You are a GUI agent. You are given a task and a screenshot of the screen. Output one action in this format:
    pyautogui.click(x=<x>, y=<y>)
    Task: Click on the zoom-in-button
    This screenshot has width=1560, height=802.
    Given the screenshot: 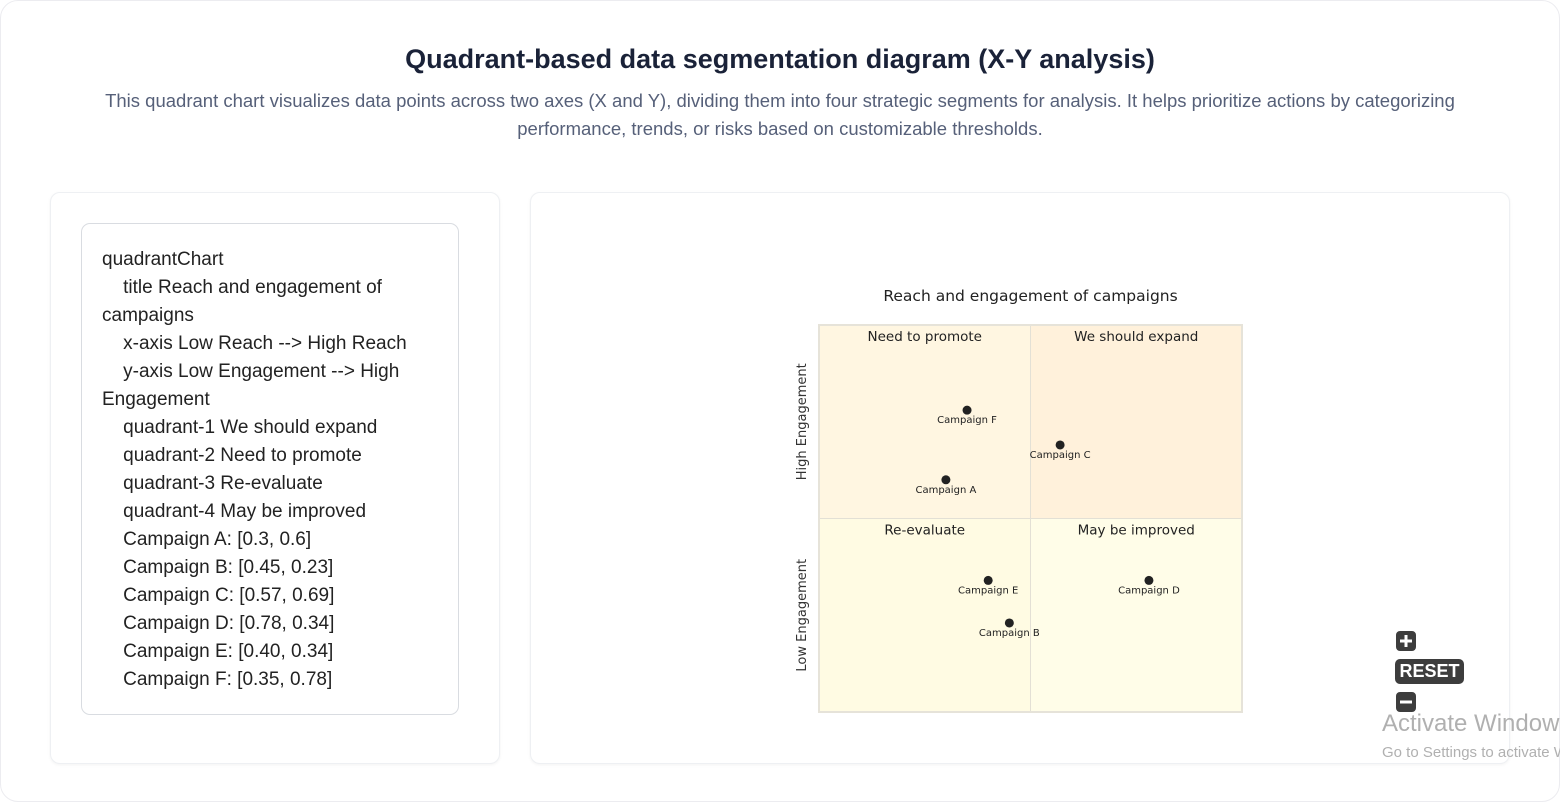 What is the action you would take?
    pyautogui.click(x=1406, y=641)
    